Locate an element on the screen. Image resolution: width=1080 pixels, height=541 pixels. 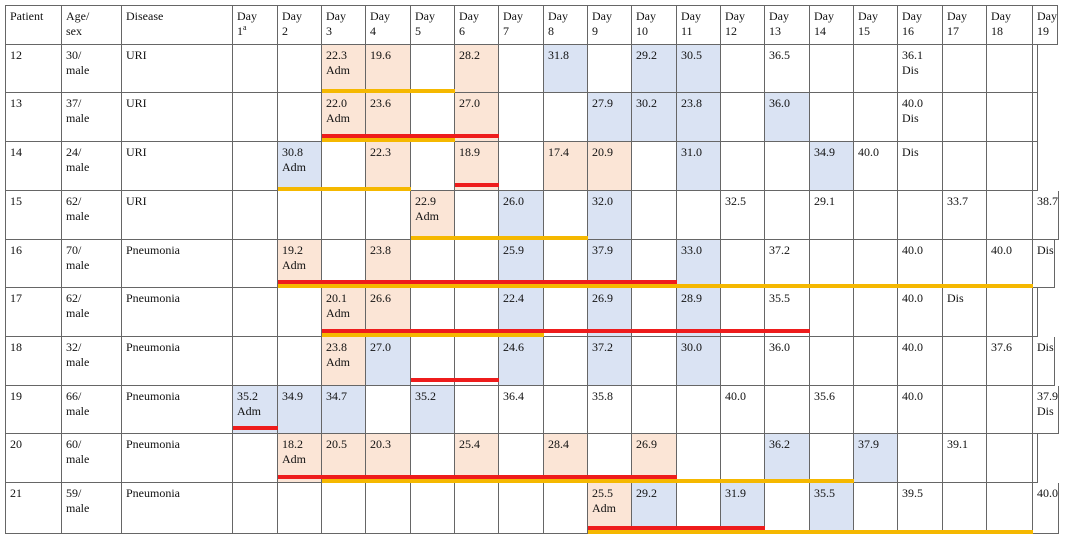
day-value-cell: 20.3 is located at coordinates (388, 458).